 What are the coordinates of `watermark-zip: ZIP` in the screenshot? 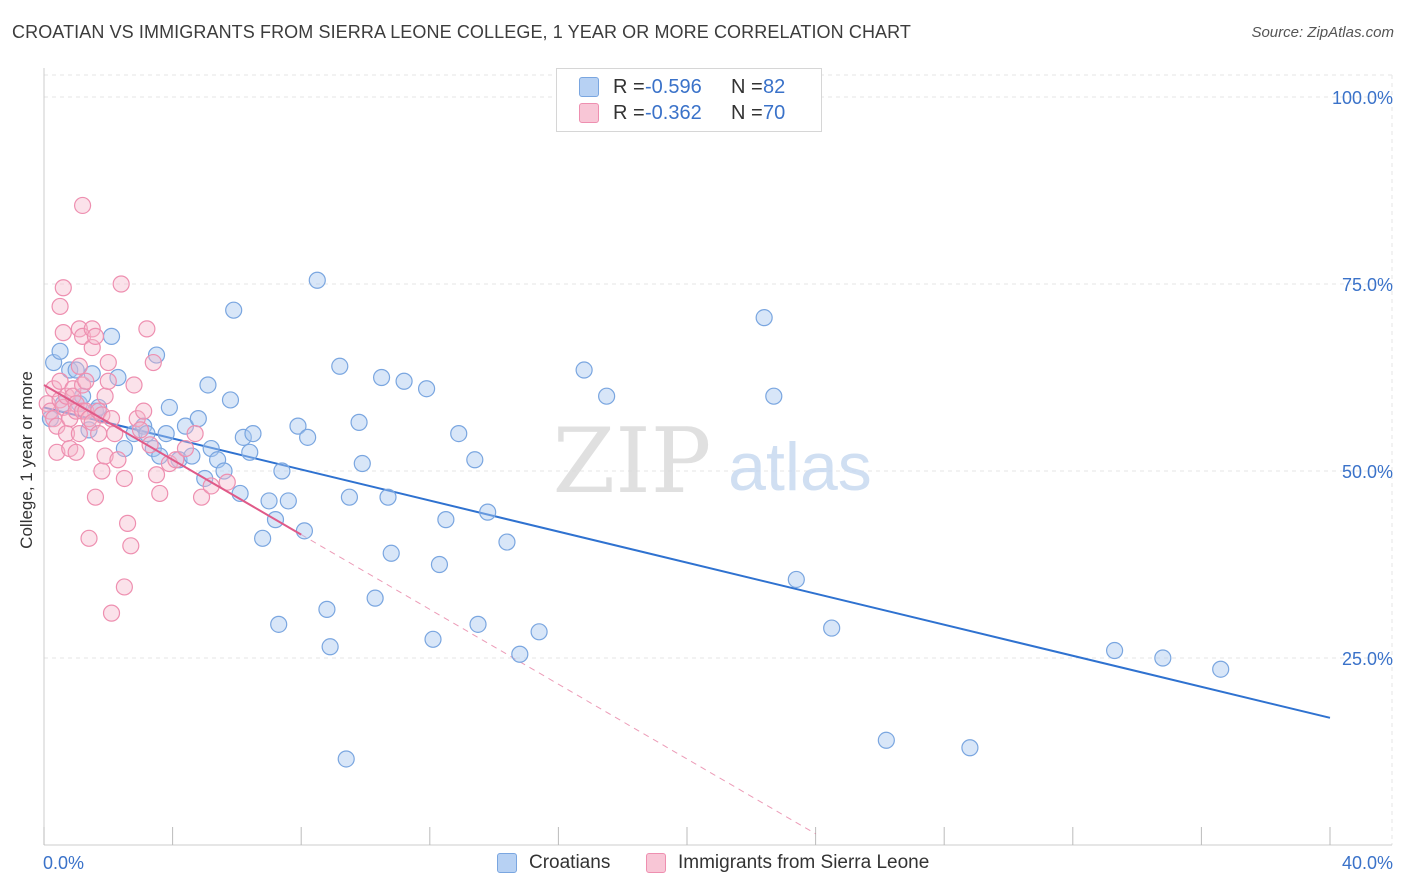 It's located at (632, 461).